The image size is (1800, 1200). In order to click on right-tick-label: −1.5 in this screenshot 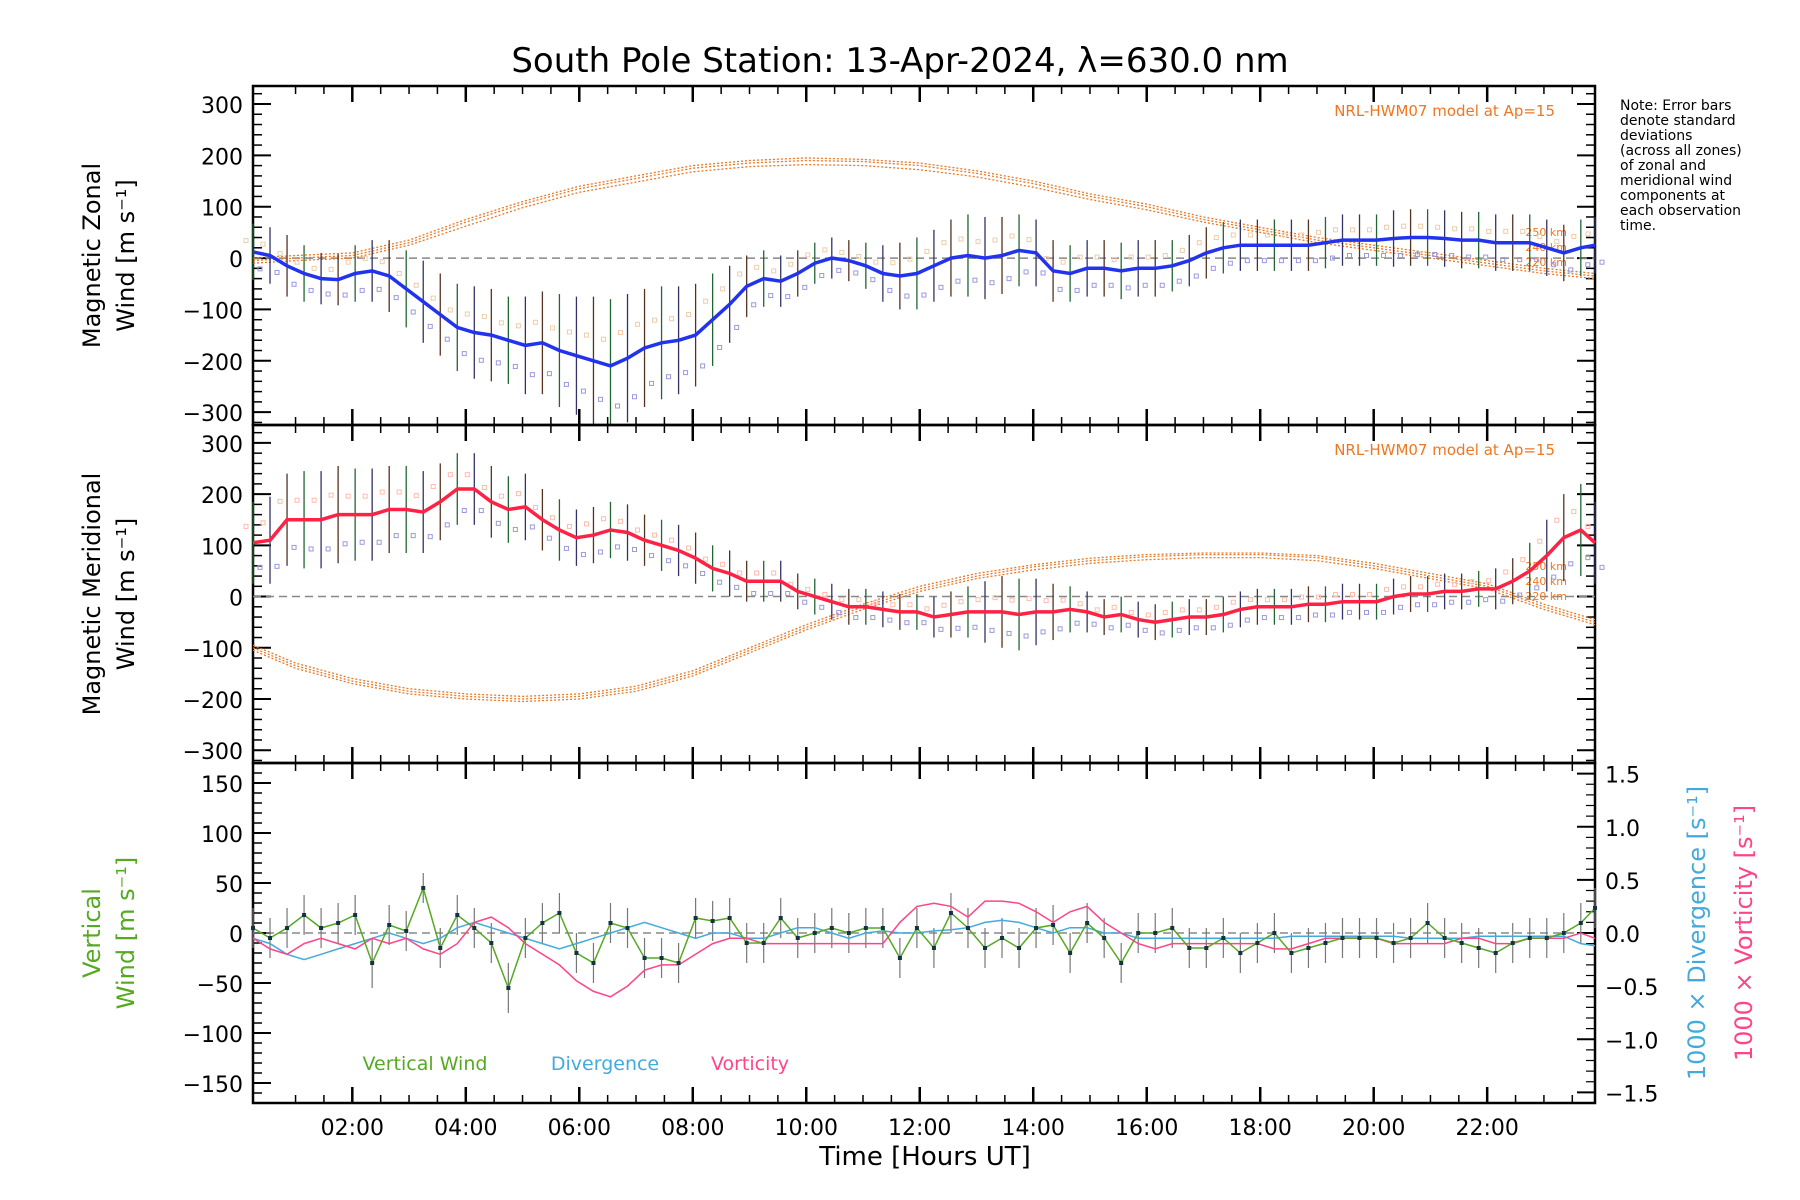, I will do `click(1631, 1094)`.